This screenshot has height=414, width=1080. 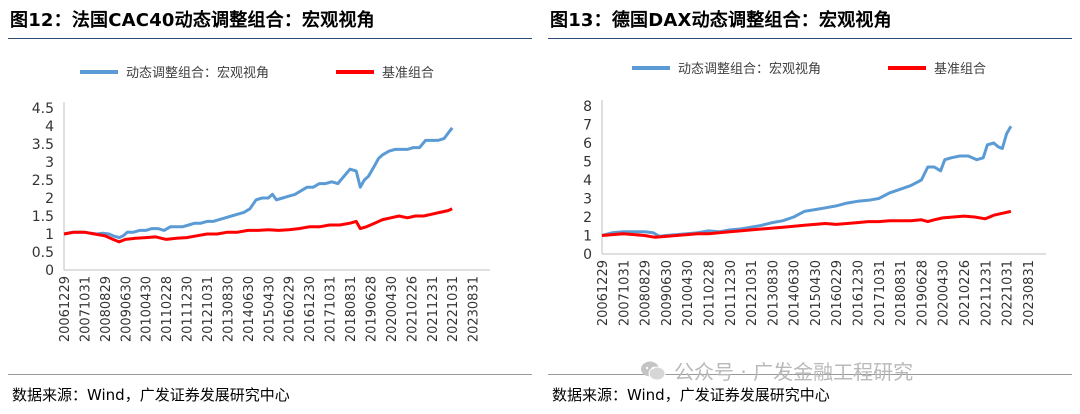 I want to click on y-tick-label: 3.5, so click(x=43, y=145).